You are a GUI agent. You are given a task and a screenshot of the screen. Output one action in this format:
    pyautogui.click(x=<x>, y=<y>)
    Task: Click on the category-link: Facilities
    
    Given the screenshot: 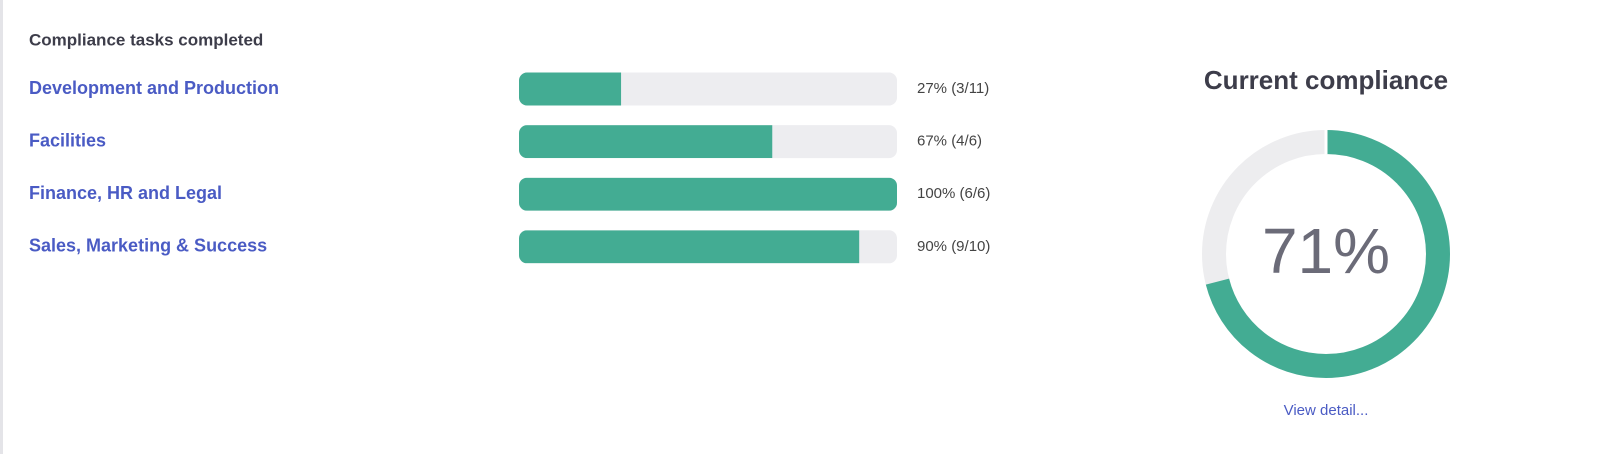 What is the action you would take?
    pyautogui.click(x=67, y=140)
    